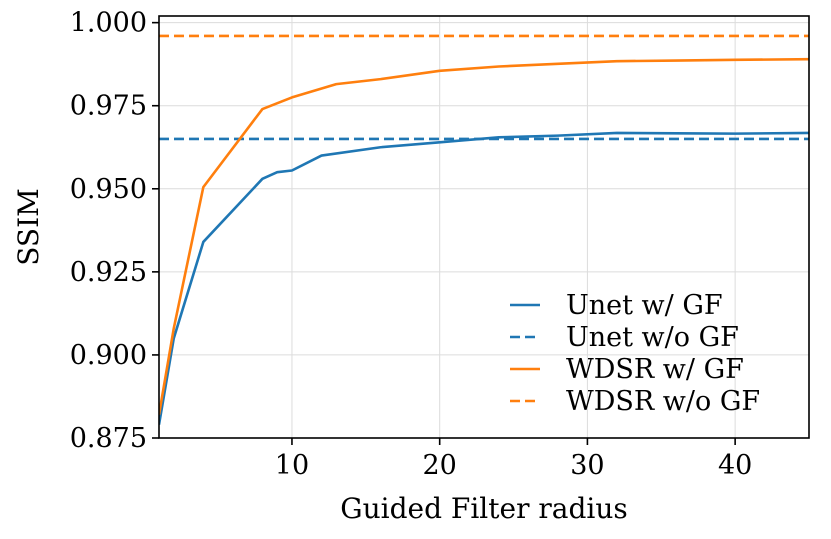 The width and height of the screenshot is (831, 539). I want to click on x-tick-label: 10, so click(292, 465).